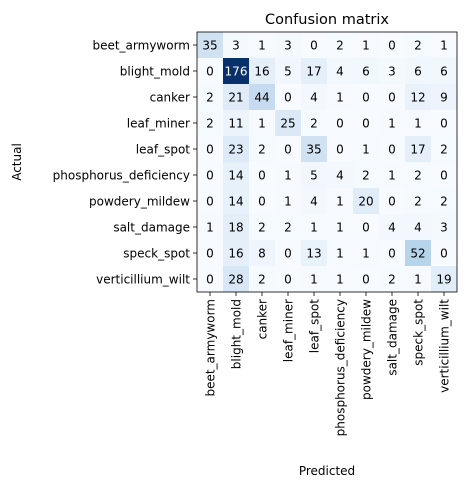  I want to click on cell-value-label: 12, so click(417, 98).